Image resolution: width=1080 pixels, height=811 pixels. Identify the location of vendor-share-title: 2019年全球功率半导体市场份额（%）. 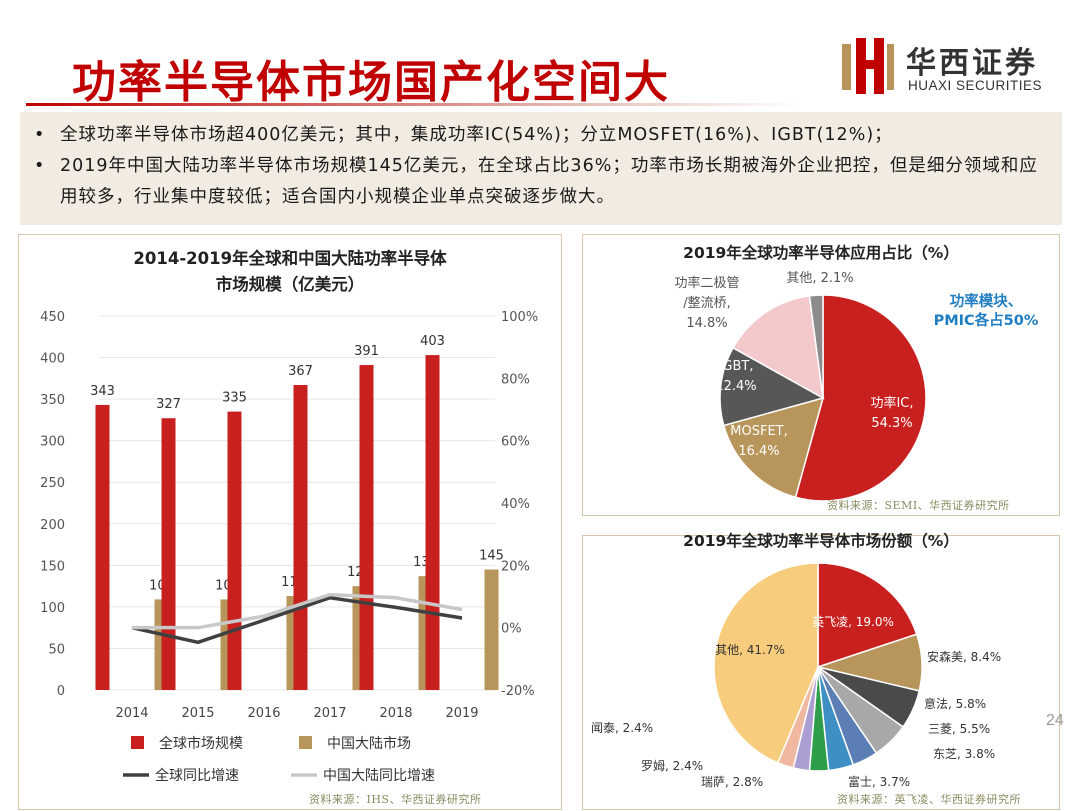
(821, 541).